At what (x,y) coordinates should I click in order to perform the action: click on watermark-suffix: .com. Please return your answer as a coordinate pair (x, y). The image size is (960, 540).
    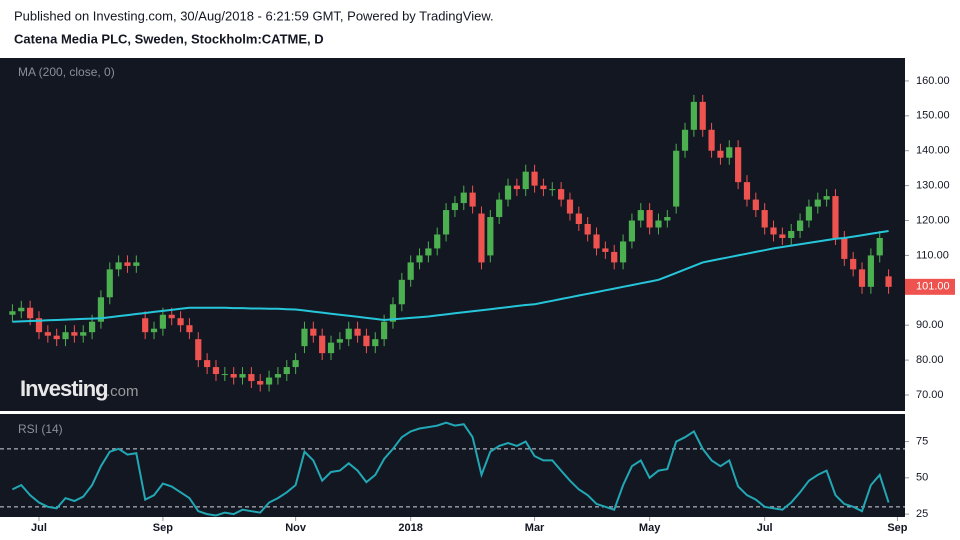
    Looking at the image, I should click on (122, 391).